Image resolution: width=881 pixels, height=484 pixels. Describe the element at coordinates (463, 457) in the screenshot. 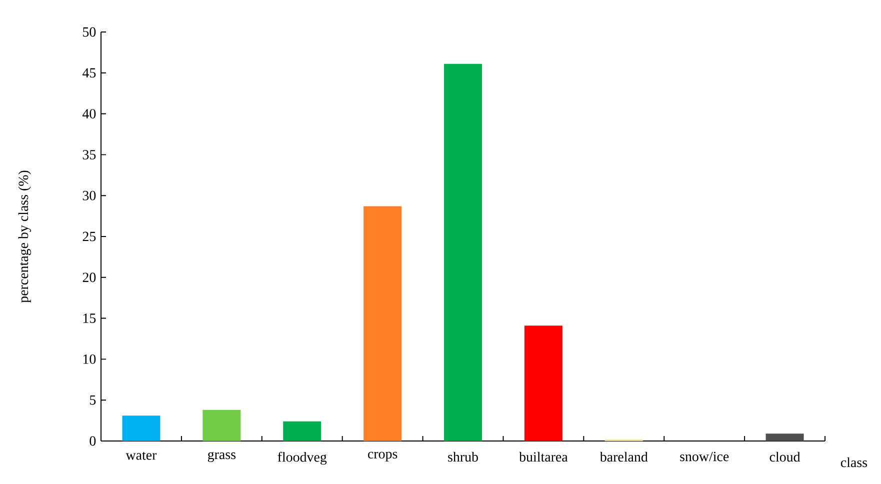

I see `x-tick-label: shrub` at that location.